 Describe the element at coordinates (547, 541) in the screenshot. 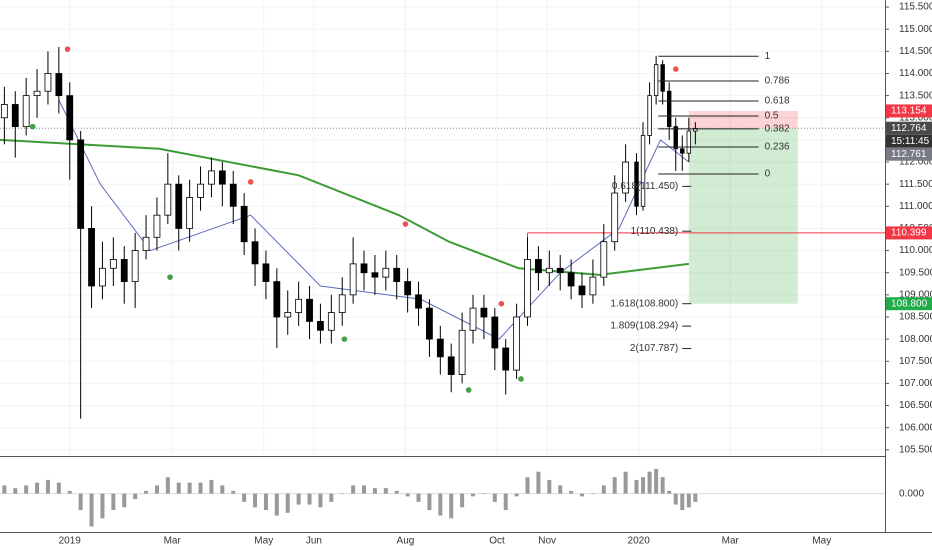

I see `x-tick-label: Nov` at that location.